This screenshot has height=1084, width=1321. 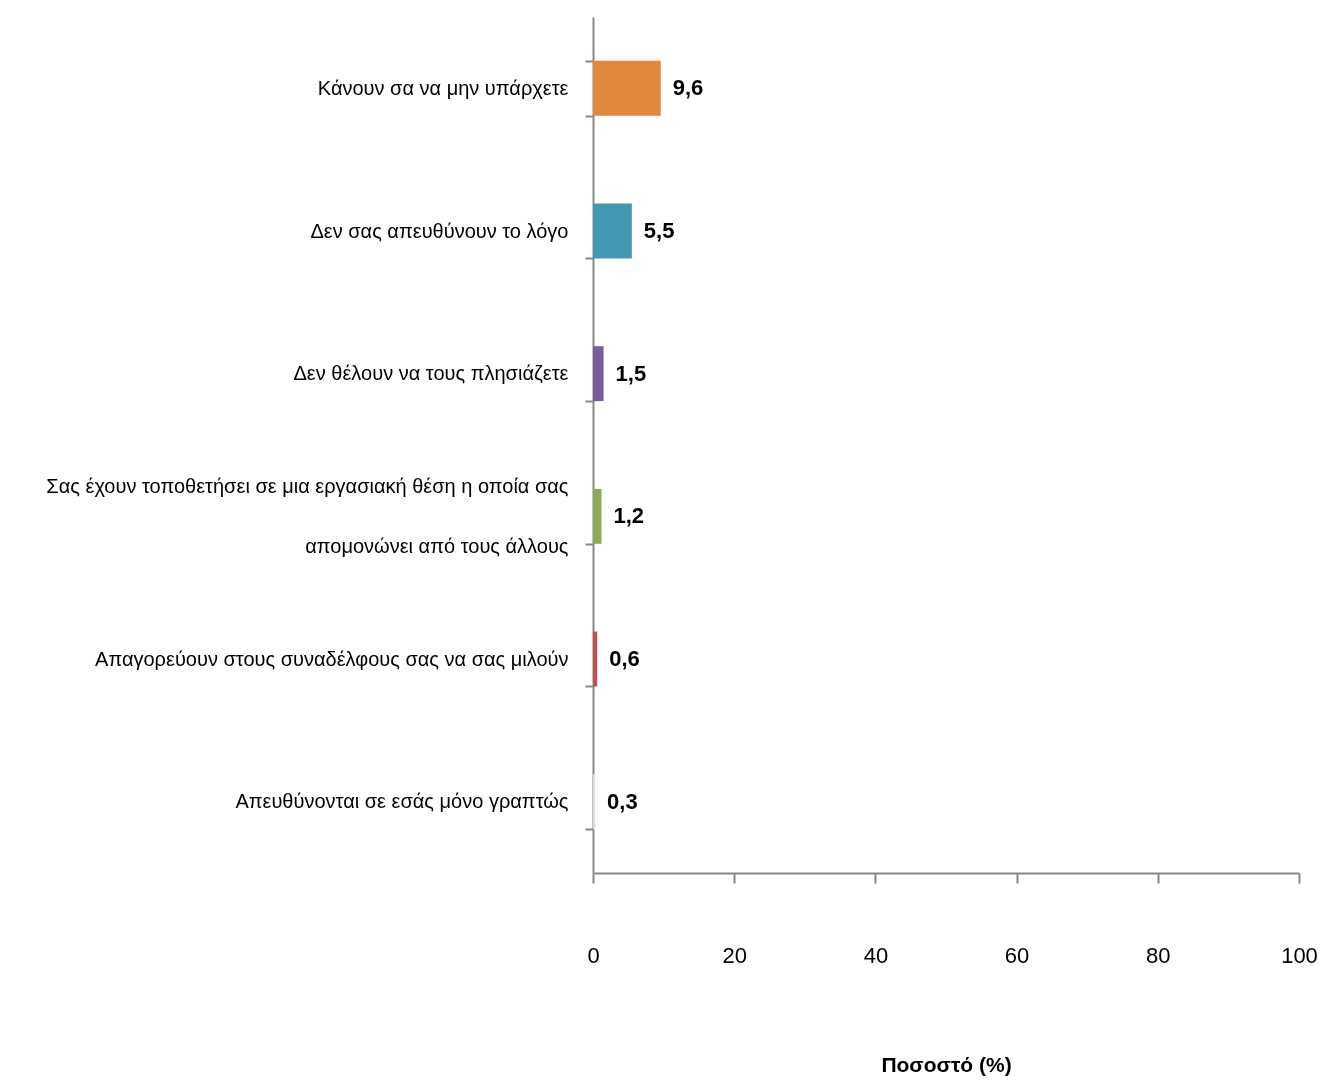 What do you see at coordinates (443, 87) in the screenshot?
I see `y-tick-label: Κάνουν σα να μην υπάρχετε` at bounding box center [443, 87].